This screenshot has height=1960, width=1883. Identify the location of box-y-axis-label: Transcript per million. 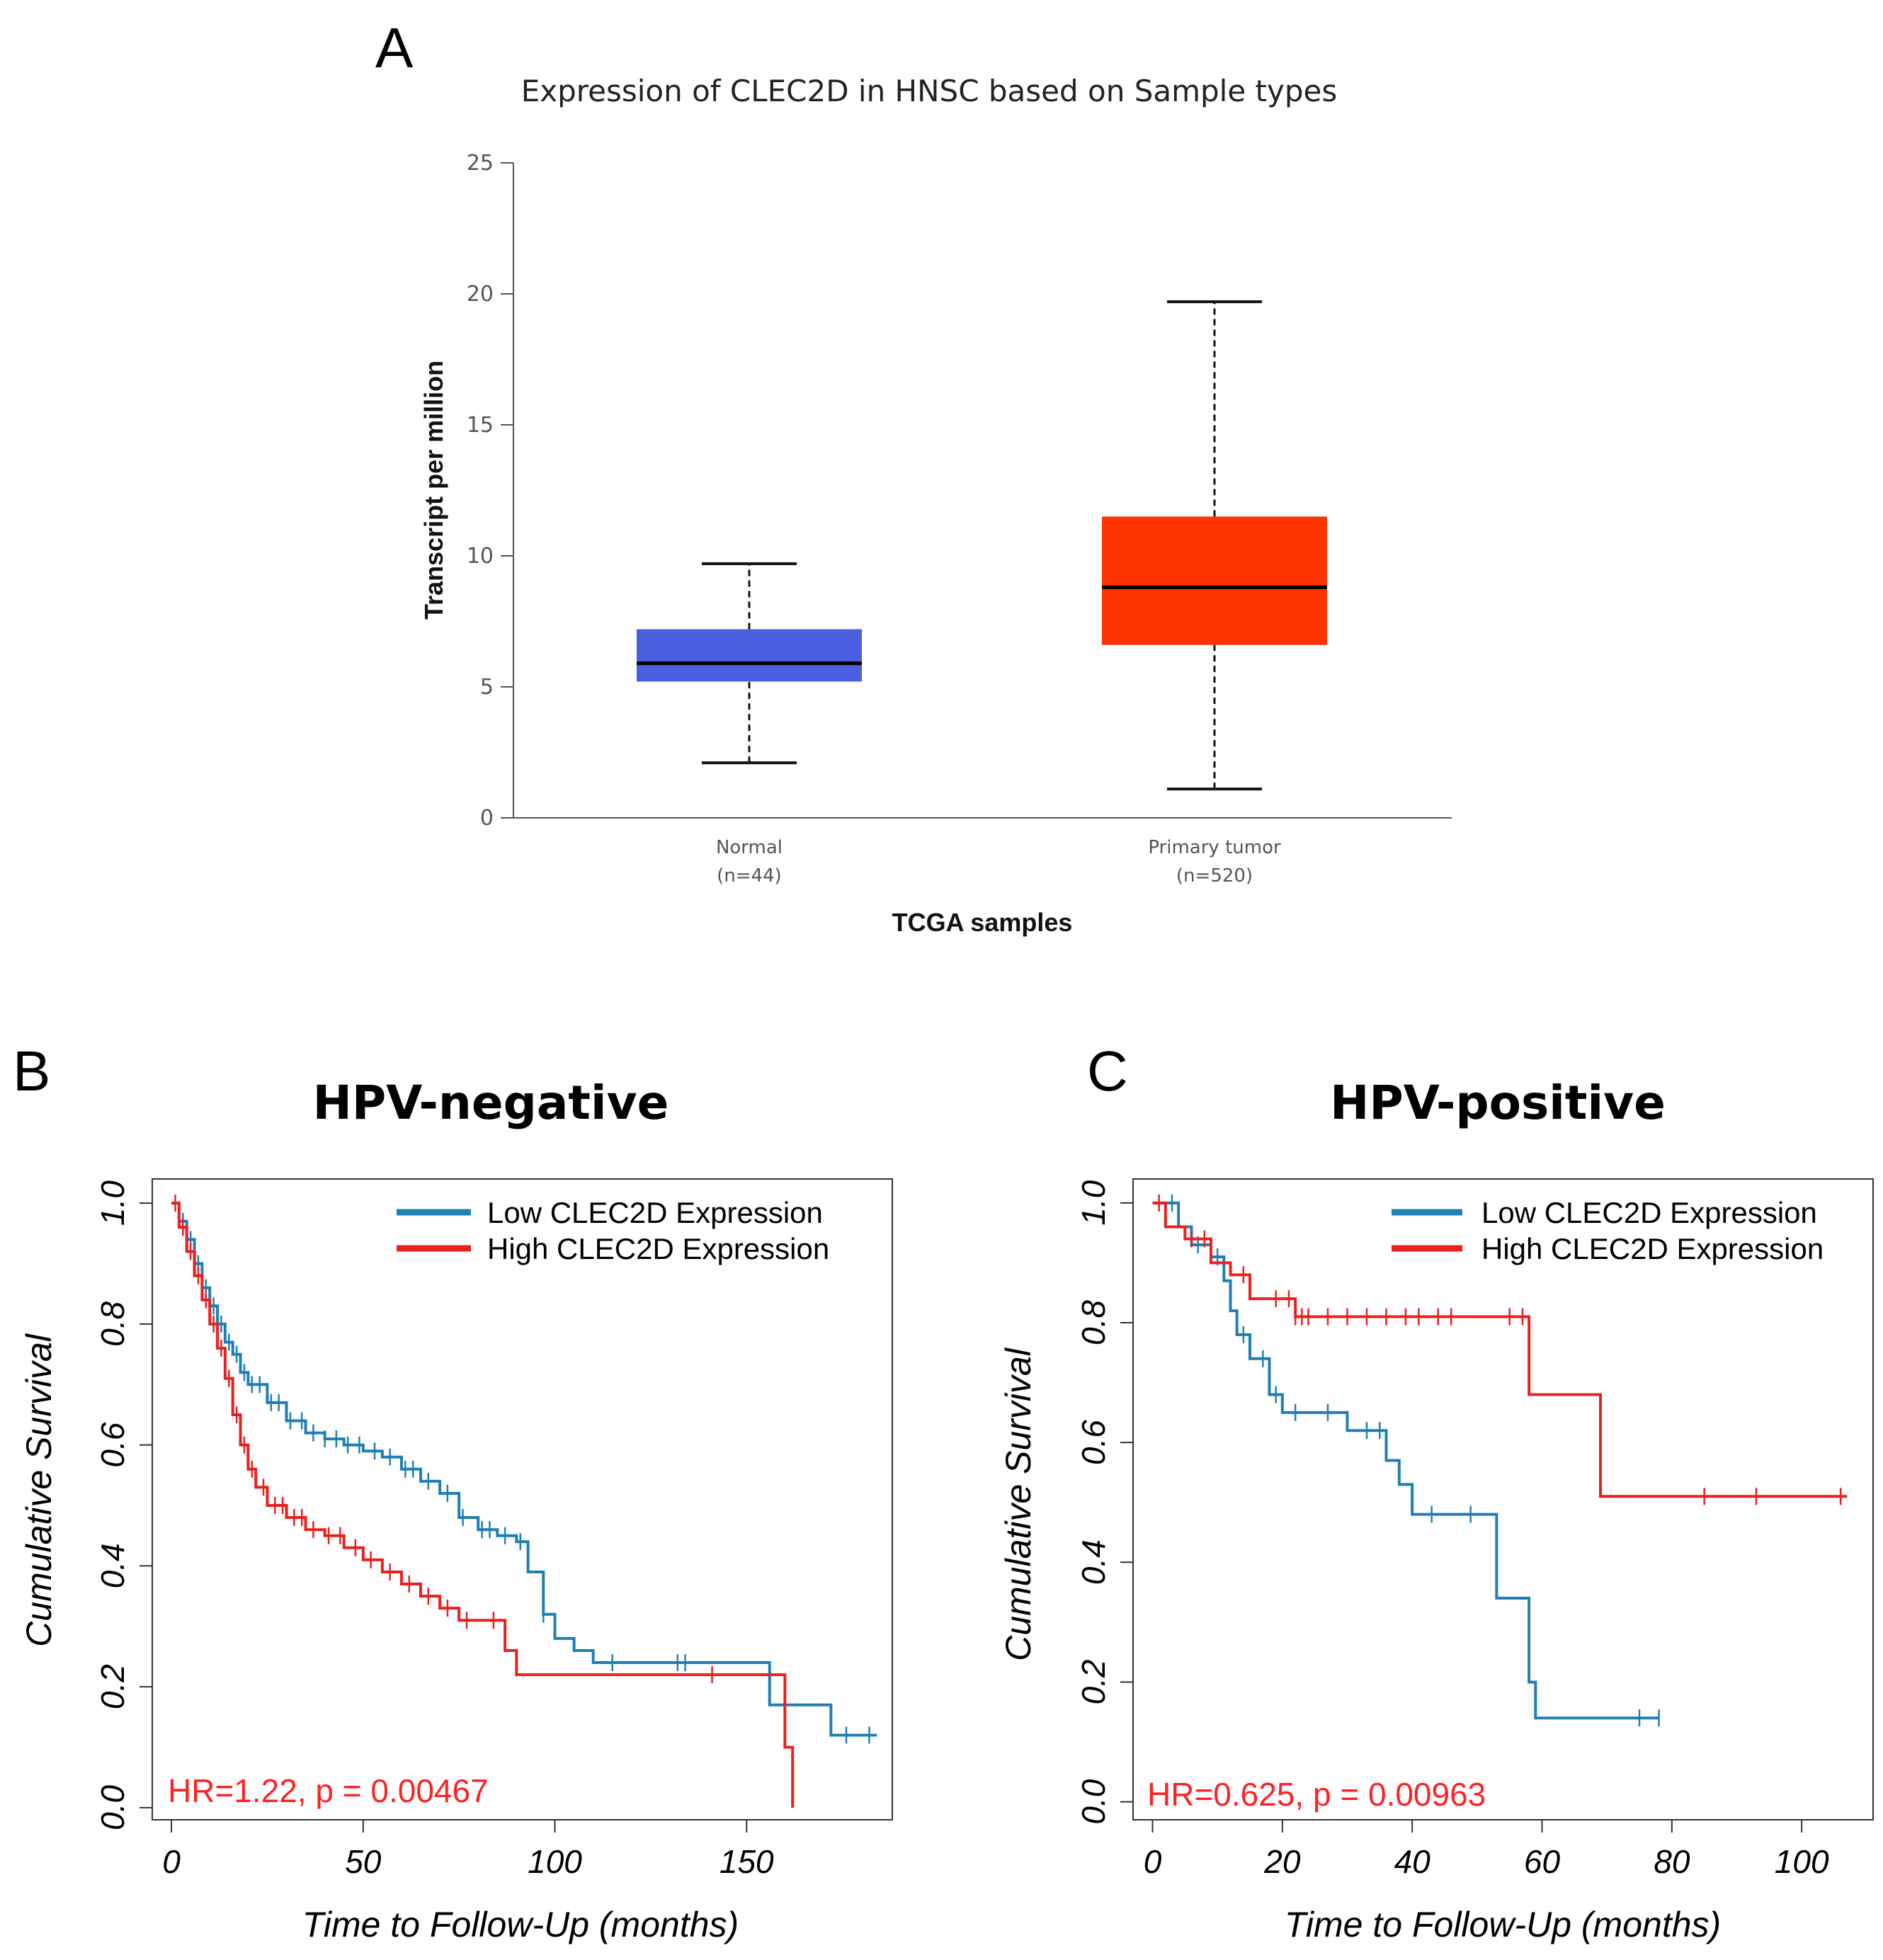
(434, 490).